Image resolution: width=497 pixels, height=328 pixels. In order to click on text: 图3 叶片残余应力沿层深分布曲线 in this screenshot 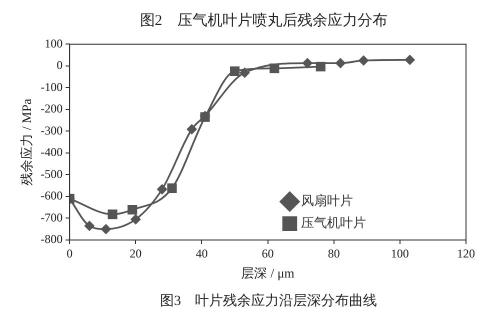, I will do `click(268, 301)`.